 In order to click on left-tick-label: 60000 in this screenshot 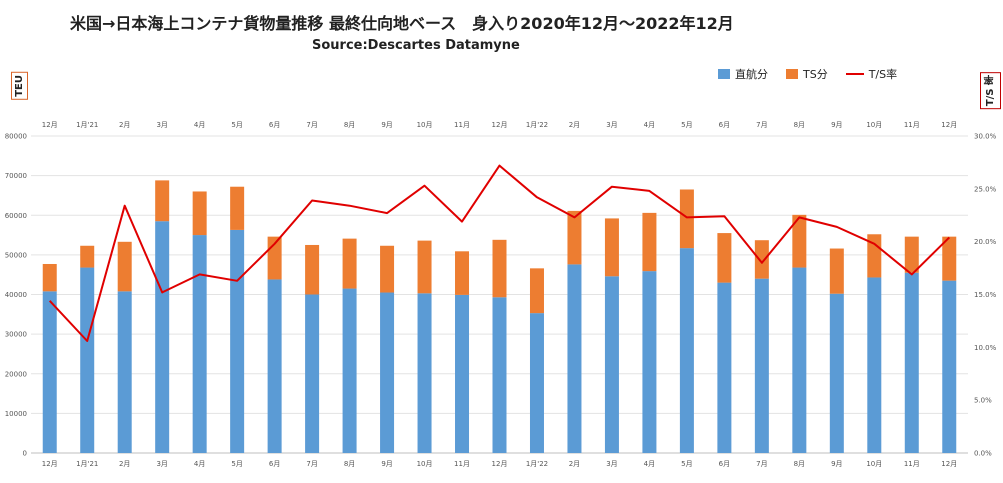, I will do `click(16, 216)`.